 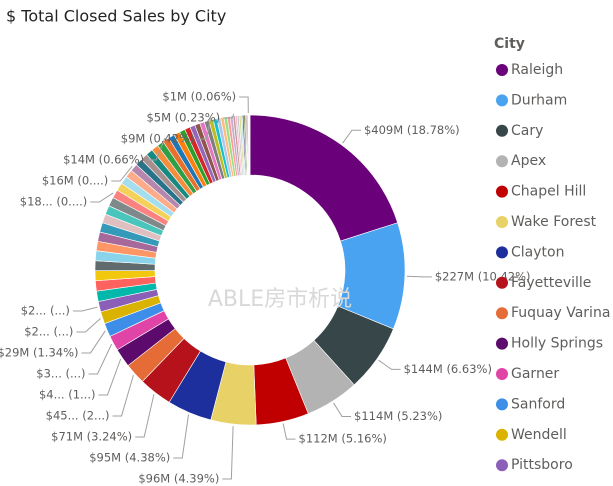 I want to click on legend-label: Holly Springs, so click(x=557, y=344).